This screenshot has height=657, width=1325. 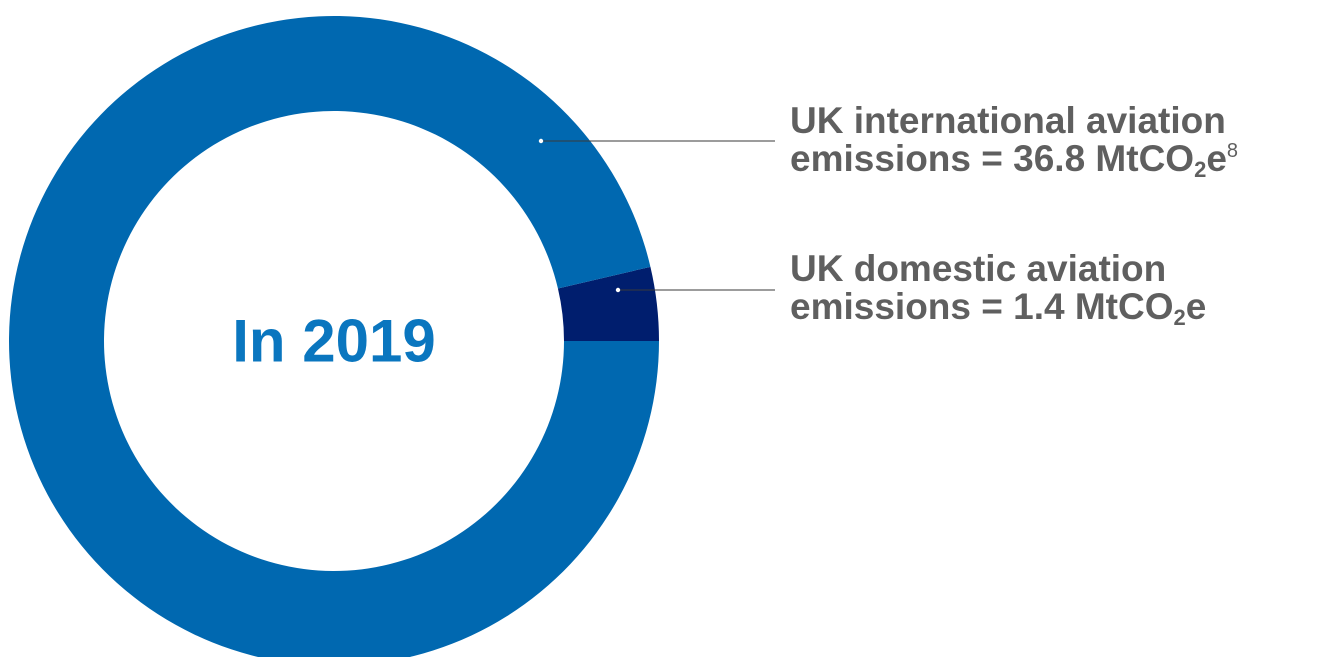 What do you see at coordinates (1216, 158) in the screenshot?
I see `label-international-suffix: e` at bounding box center [1216, 158].